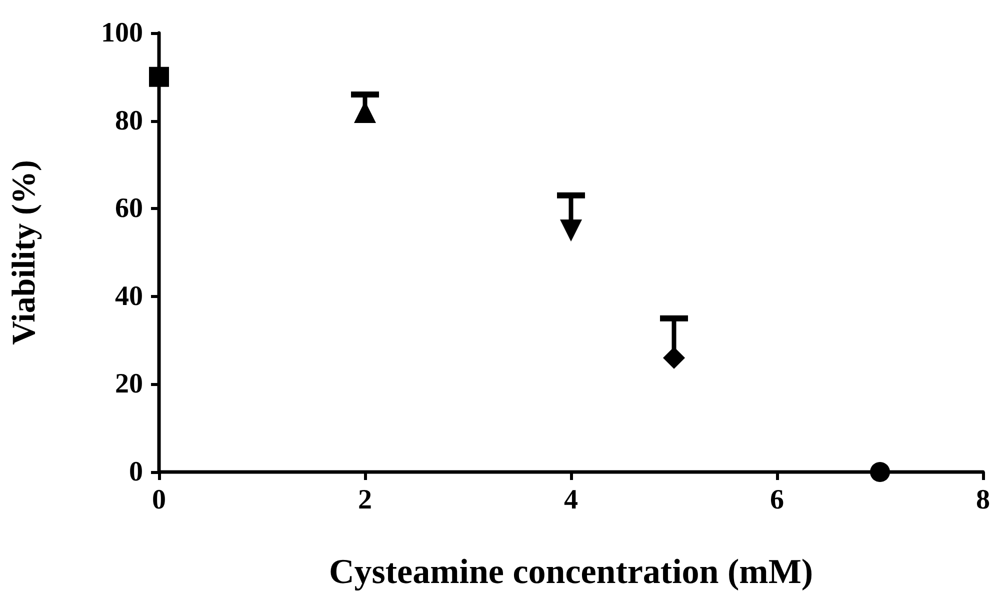 The width and height of the screenshot is (1000, 594). What do you see at coordinates (129, 120) in the screenshot?
I see `y-tick-label: 80` at bounding box center [129, 120].